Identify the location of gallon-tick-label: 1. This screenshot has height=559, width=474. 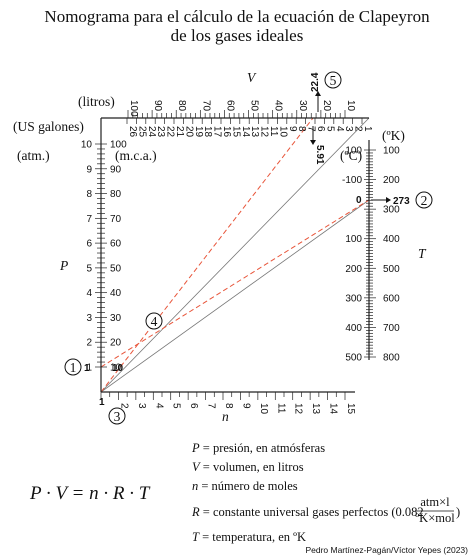
(367, 129).